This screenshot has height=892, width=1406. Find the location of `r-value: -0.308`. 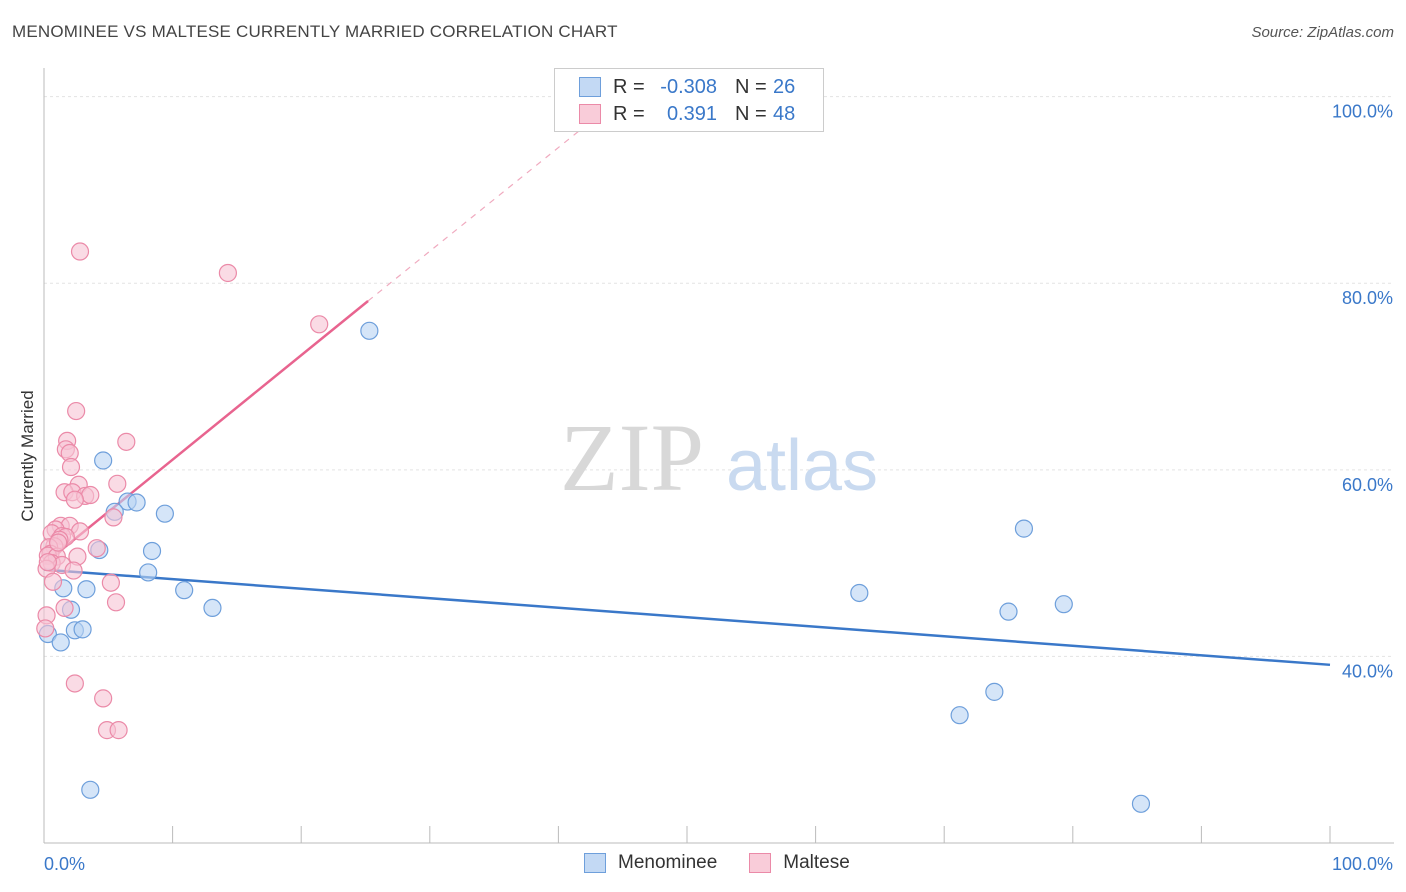

r-value: -0.308 is located at coordinates (688, 86).